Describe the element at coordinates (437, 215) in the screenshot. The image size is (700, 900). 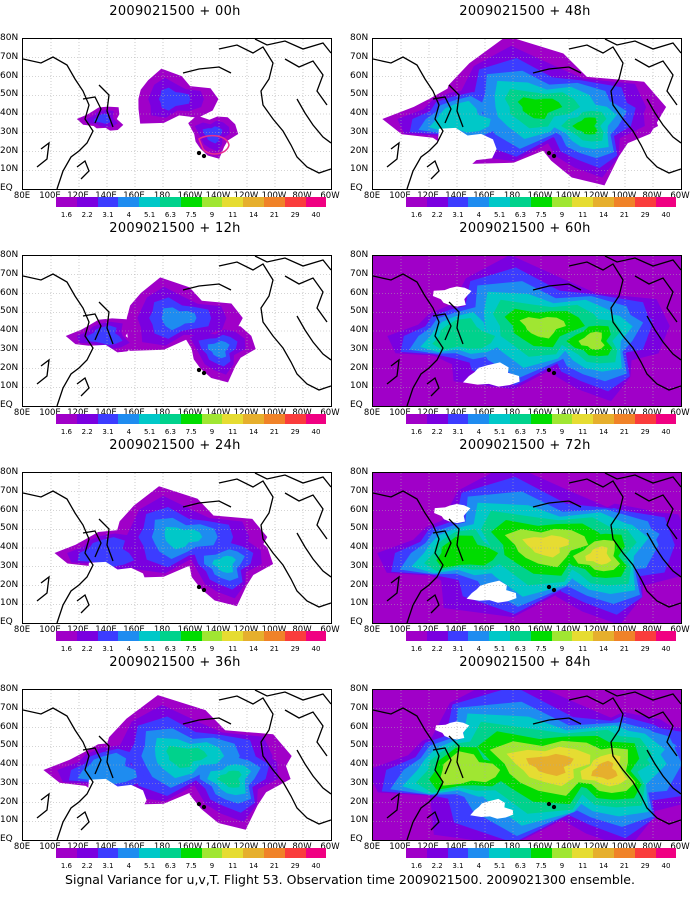
I see `colorbar-label: 2.2` at that location.